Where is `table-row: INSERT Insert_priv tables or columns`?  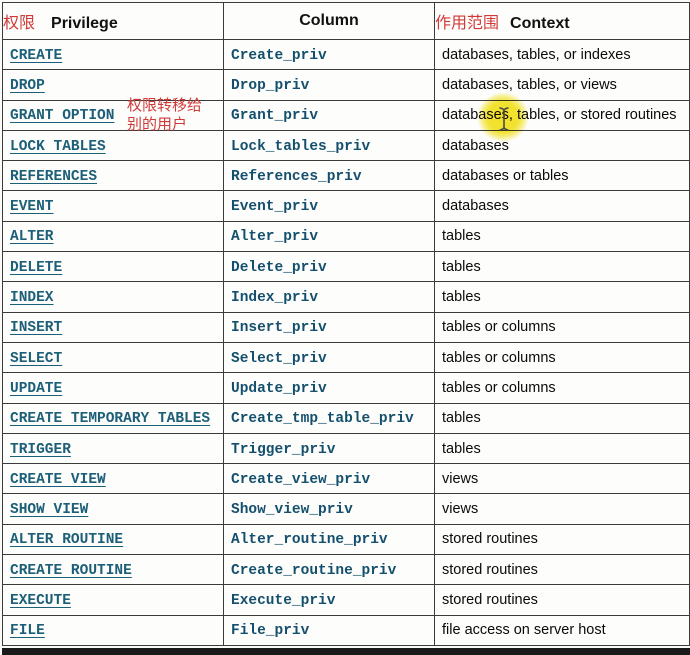 table-row: INSERT Insert_priv tables or columns is located at coordinates (346, 327).